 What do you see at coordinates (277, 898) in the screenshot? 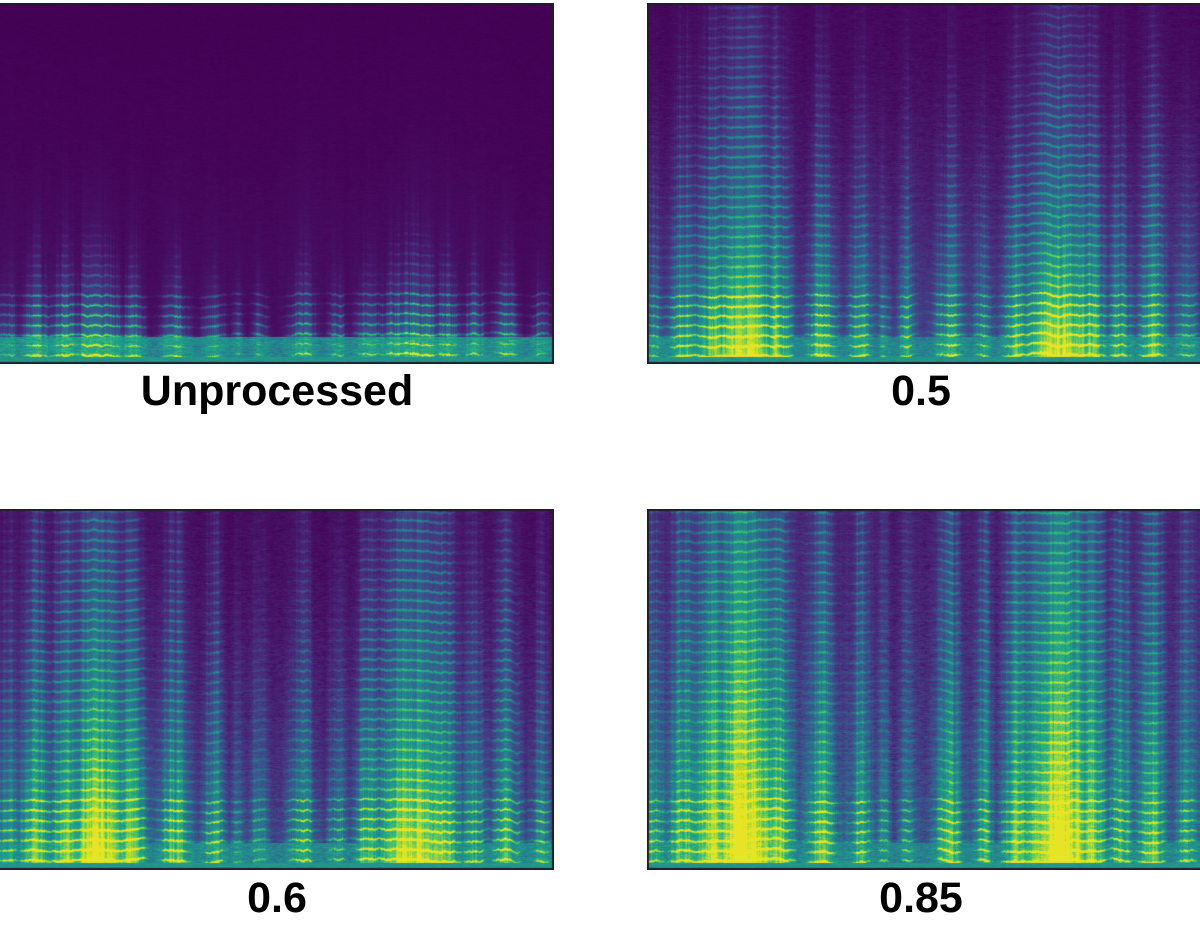
I see `caption-0p6: 0.6` at bounding box center [277, 898].